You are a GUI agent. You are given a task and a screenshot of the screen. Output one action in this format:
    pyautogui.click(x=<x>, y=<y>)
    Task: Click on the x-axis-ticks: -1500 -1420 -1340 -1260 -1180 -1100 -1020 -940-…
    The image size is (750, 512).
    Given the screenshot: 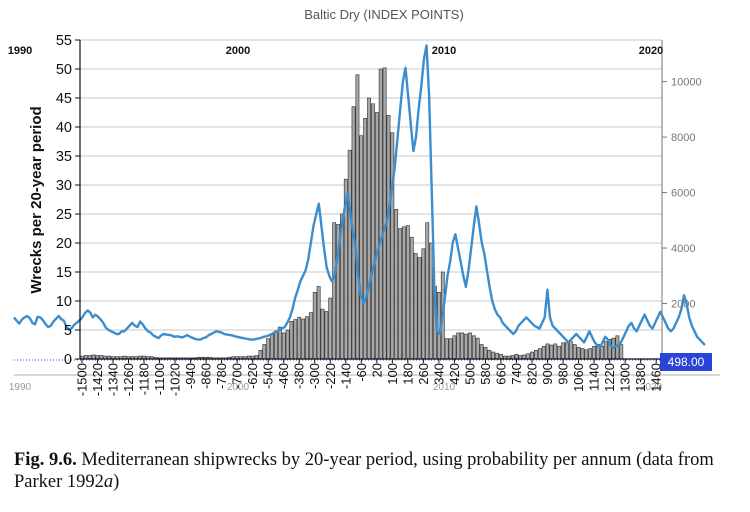 What is the action you would take?
    pyautogui.click(x=369, y=377)
    